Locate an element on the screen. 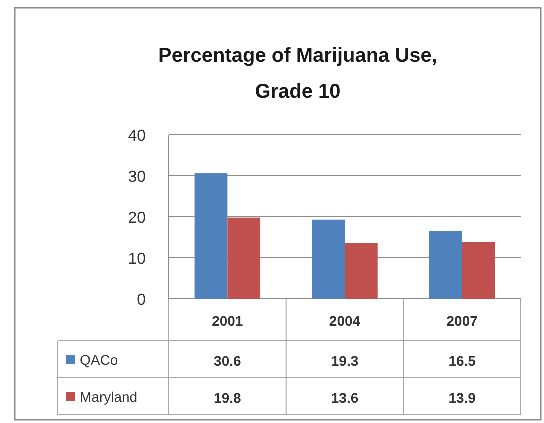 The width and height of the screenshot is (544, 423). chart-title: Percentage of Marijuana Use, Grade 10 is located at coordinates (298, 74).